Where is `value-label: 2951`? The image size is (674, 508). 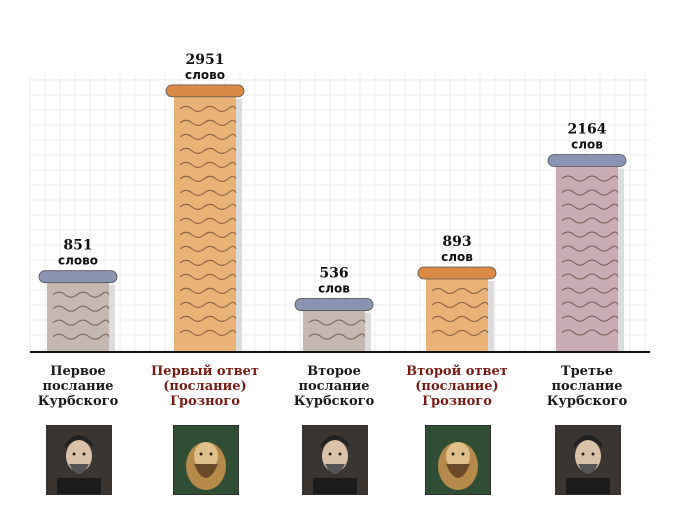
value-label: 2951 is located at coordinates (205, 60).